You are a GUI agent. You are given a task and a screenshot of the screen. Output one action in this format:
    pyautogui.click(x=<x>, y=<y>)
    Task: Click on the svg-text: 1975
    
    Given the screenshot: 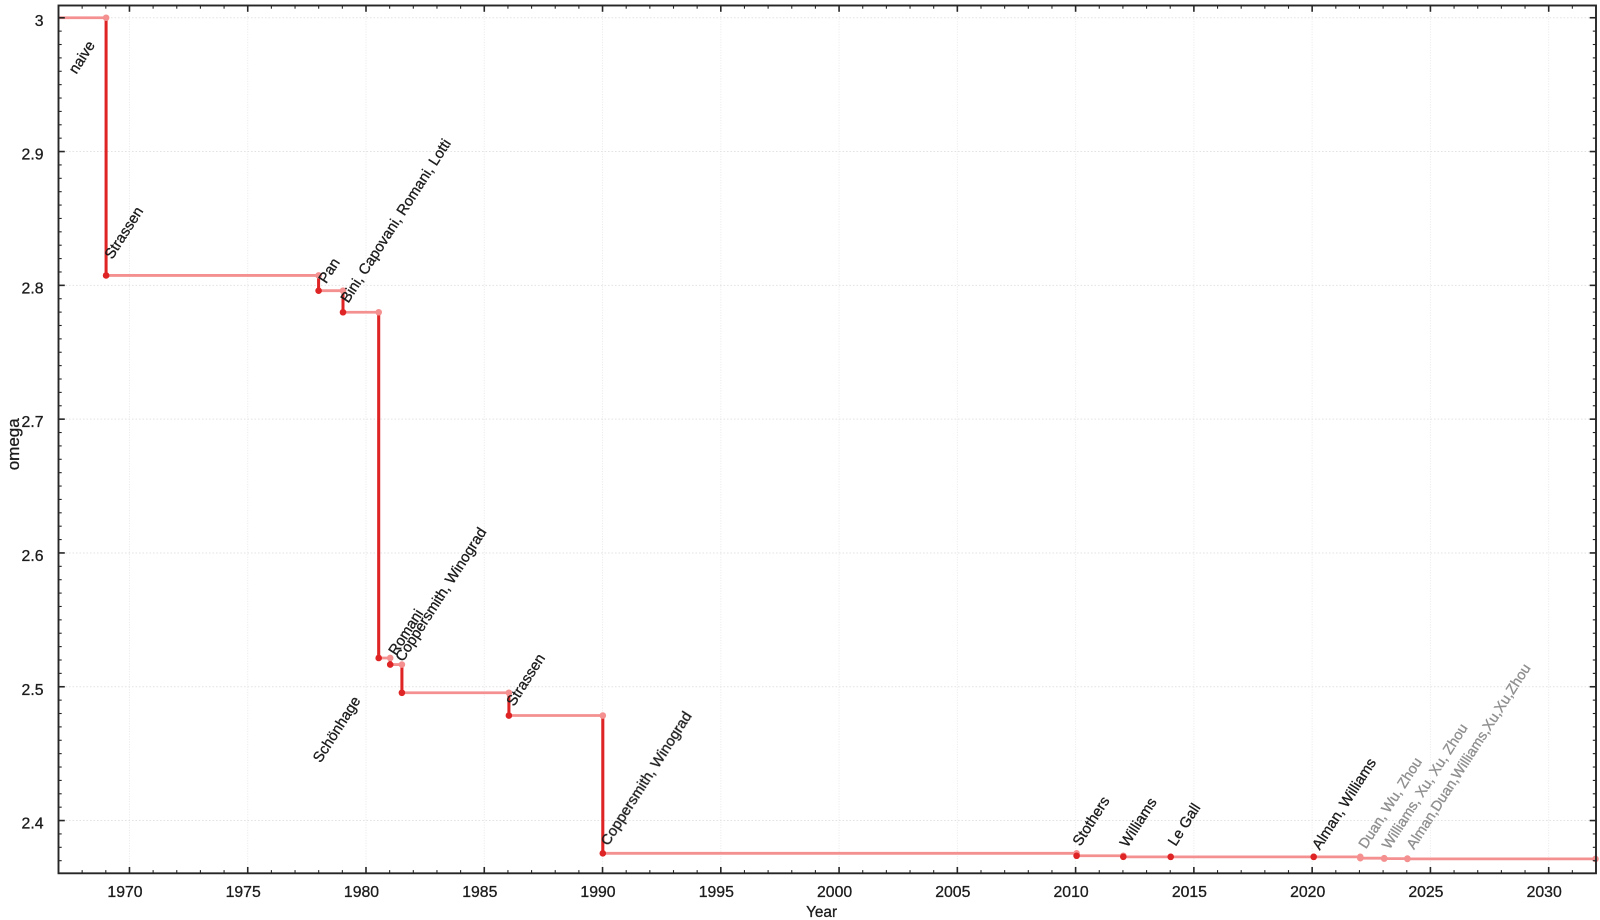 What is the action you would take?
    pyautogui.click(x=243, y=892)
    